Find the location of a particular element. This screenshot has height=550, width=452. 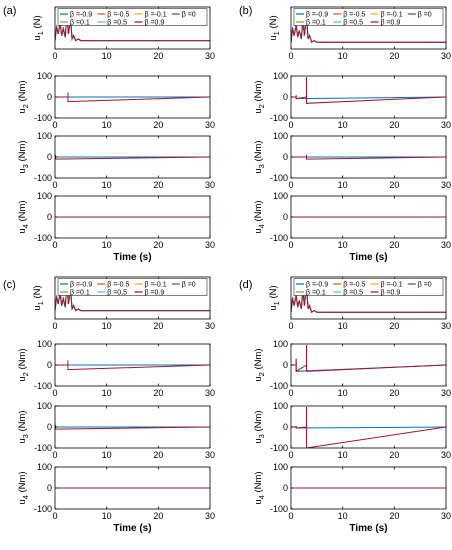

legend-entry: β =0.5 is located at coordinates (117, 293).